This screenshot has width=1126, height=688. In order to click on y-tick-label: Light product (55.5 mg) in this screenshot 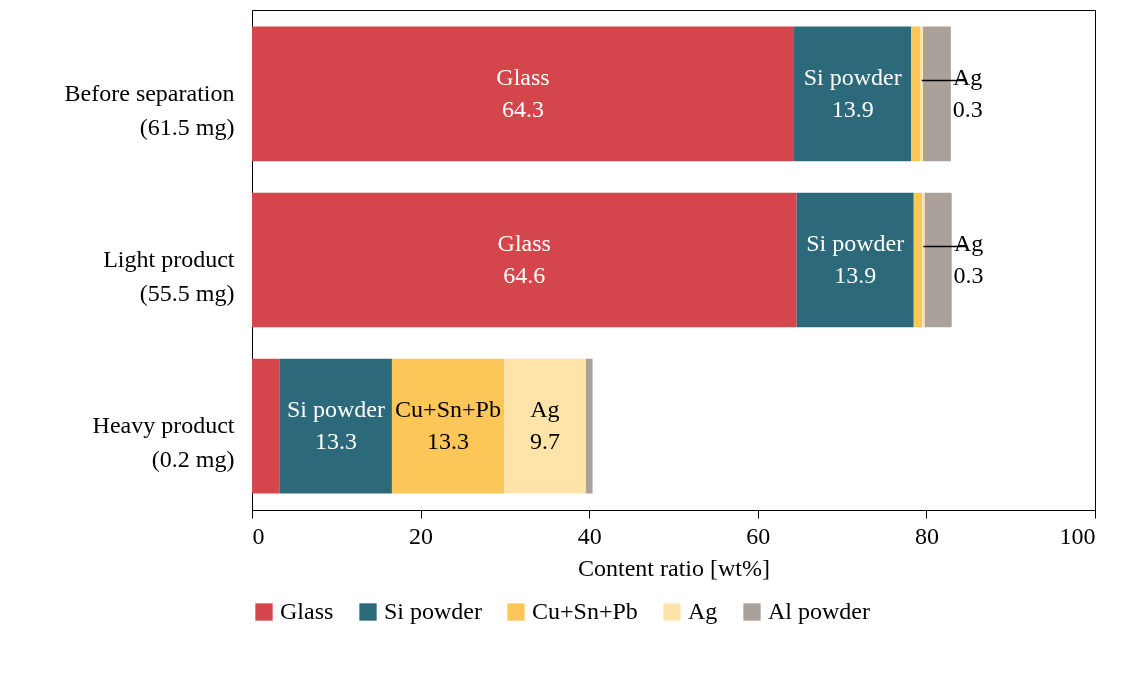, I will do `click(169, 276)`.